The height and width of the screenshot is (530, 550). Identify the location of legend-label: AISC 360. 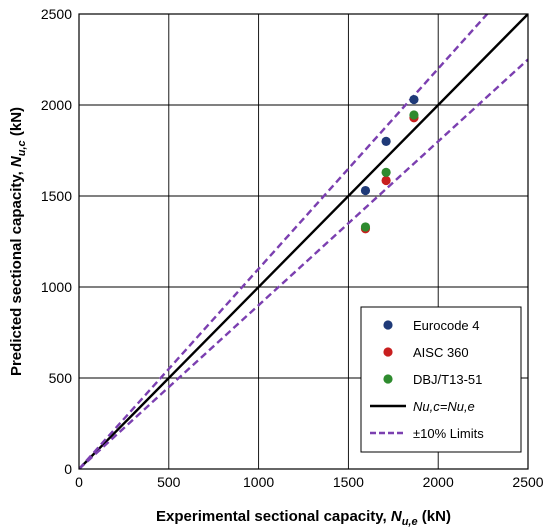
(441, 352).